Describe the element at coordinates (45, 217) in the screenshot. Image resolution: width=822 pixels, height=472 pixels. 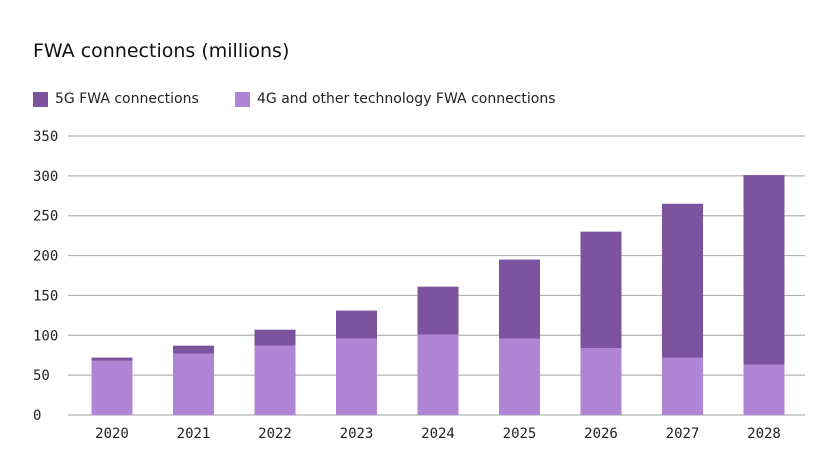
I see `y-tick-label: 250` at that location.